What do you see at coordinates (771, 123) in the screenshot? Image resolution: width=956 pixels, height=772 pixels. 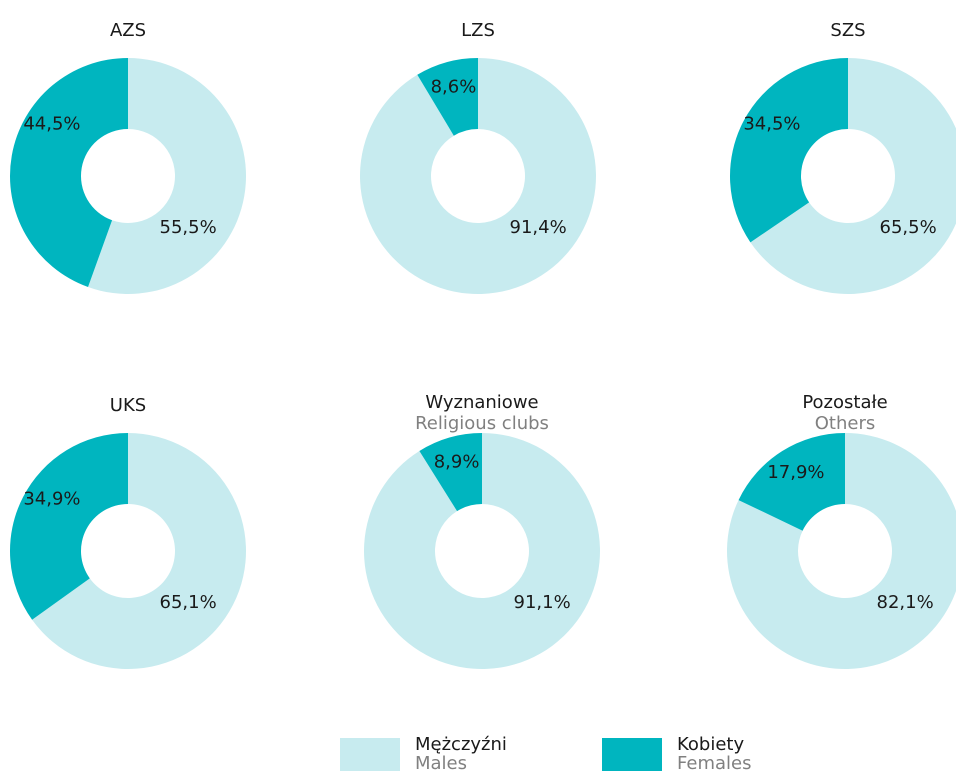 I see `value-label: 34,5%` at bounding box center [771, 123].